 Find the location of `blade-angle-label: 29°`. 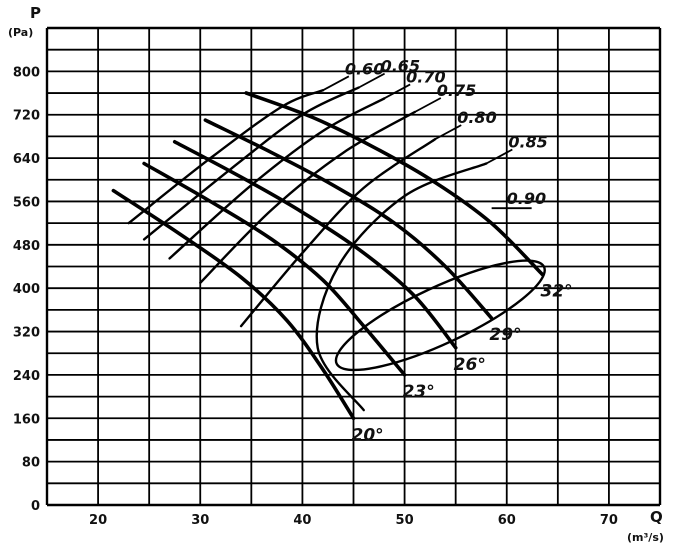

blade-angle-label: 29° is located at coordinates (505, 335).